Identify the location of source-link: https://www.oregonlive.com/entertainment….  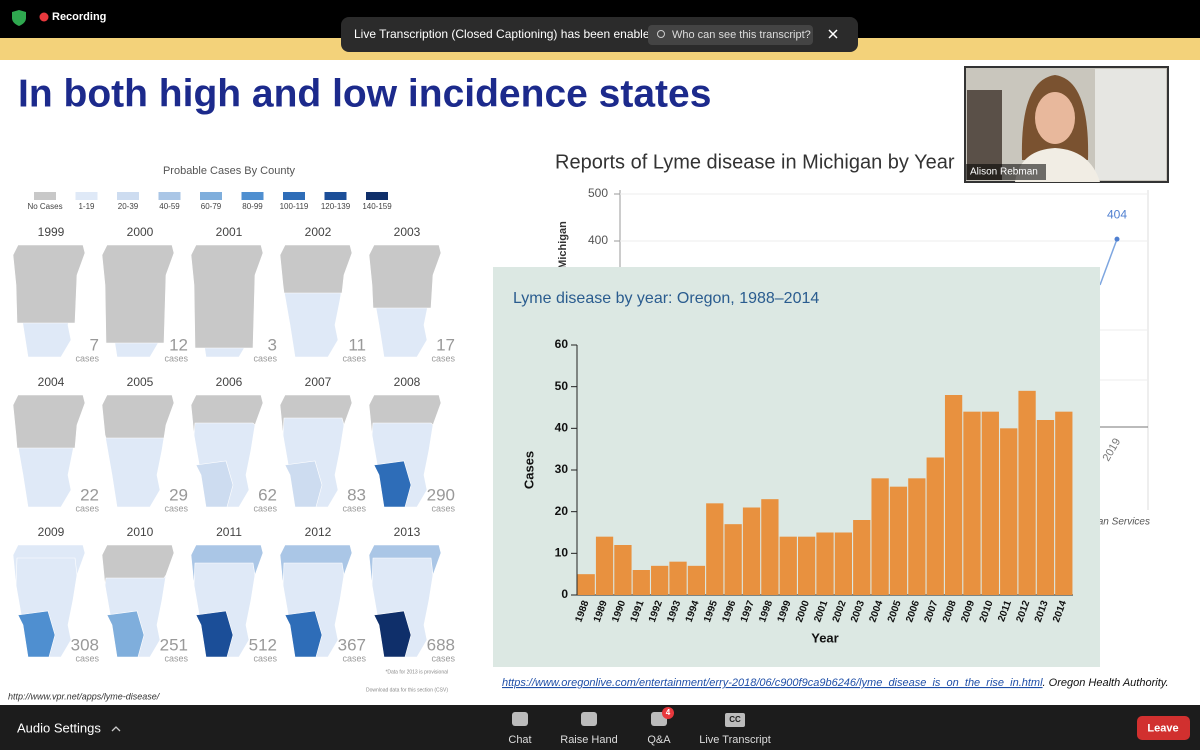
(772, 683).